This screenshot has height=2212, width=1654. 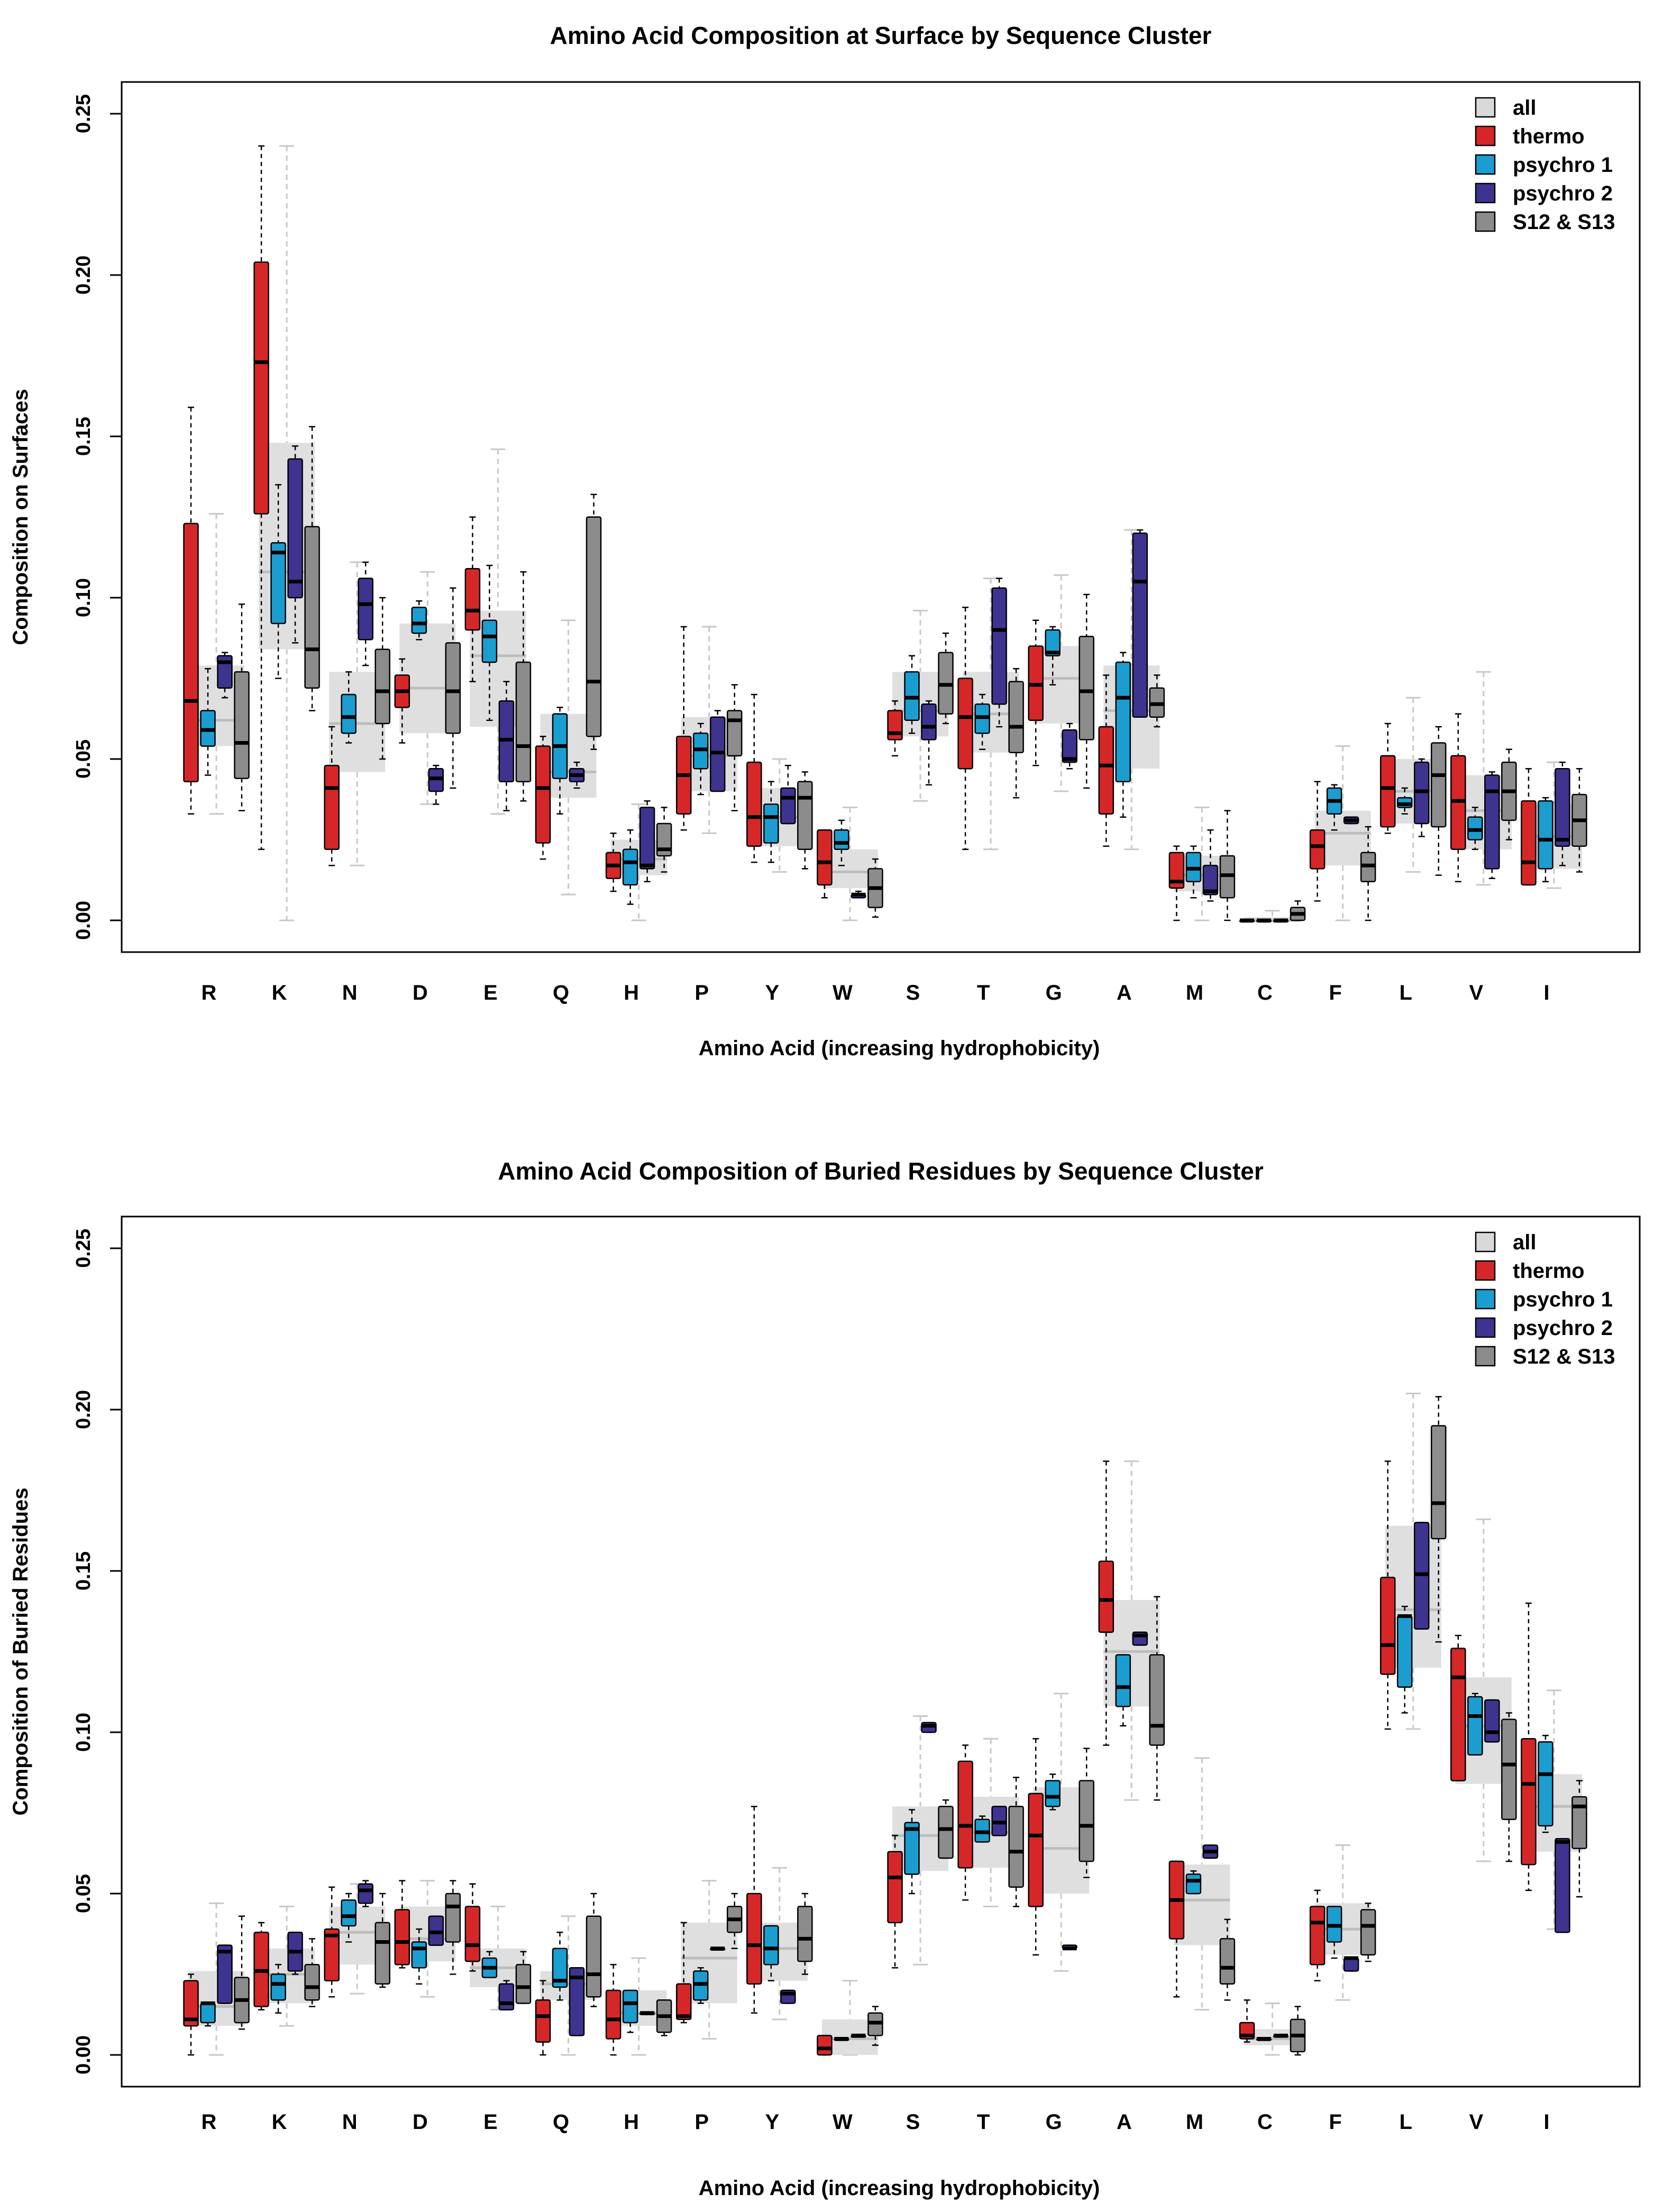 What do you see at coordinates (1476, 993) in the screenshot?
I see `category-label: V` at bounding box center [1476, 993].